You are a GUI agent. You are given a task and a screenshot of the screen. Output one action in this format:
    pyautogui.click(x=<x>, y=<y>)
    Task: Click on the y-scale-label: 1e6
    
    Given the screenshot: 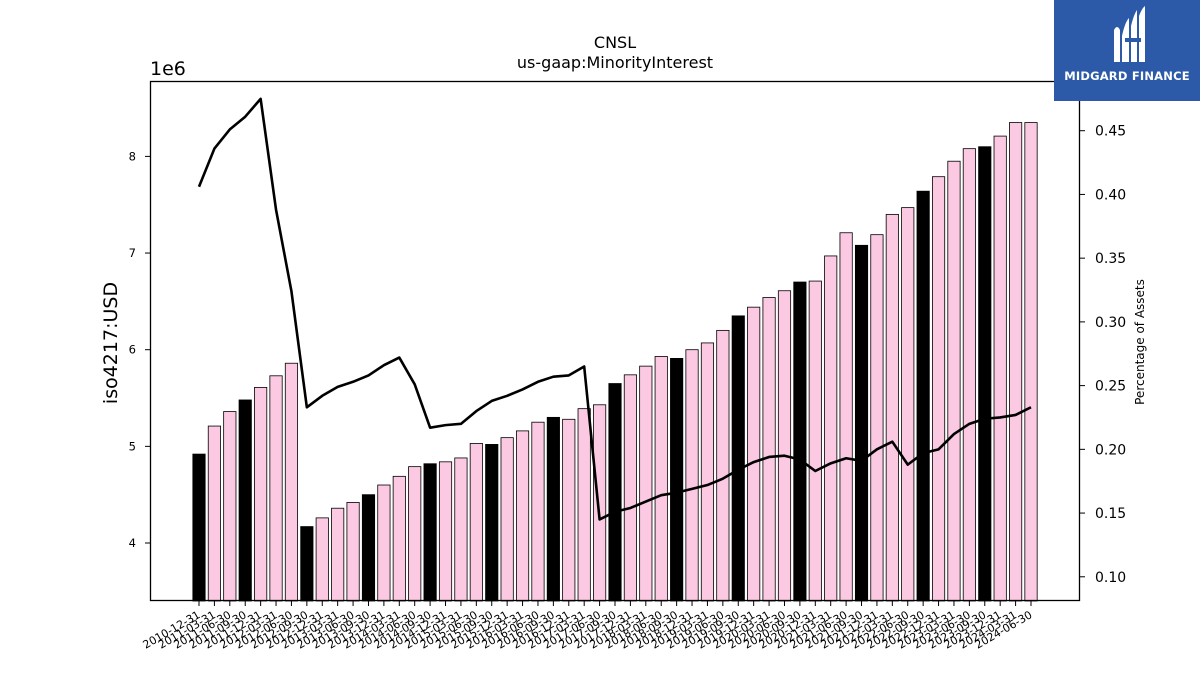 What is the action you would take?
    pyautogui.click(x=168, y=69)
    